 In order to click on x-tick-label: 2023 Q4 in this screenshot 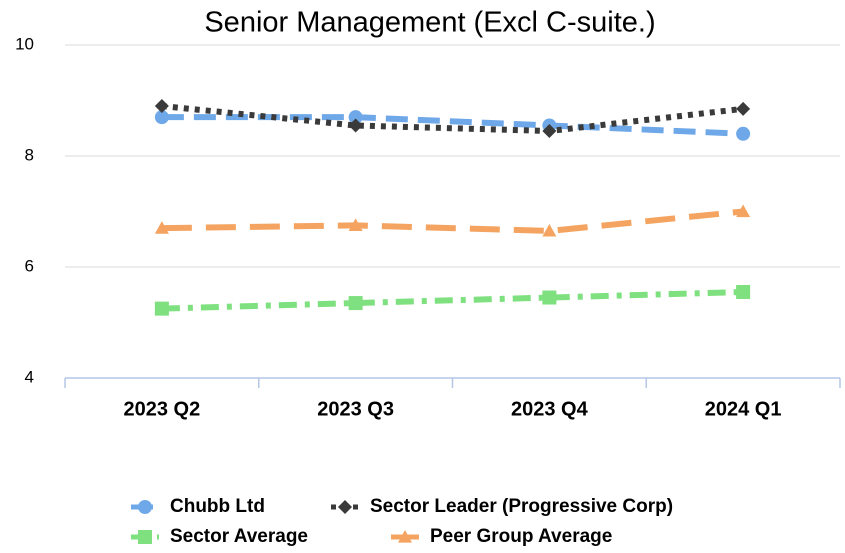, I will do `click(550, 409)`.